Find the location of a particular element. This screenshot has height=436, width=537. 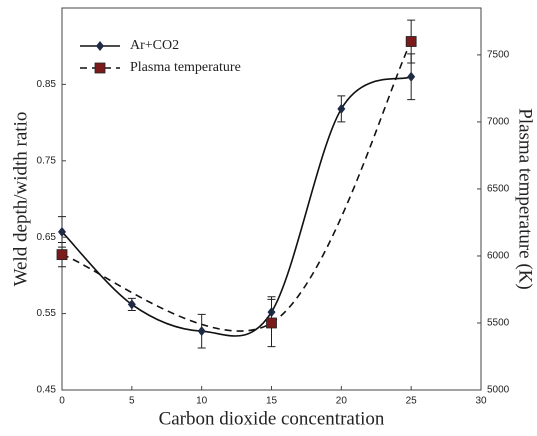

y-tick-label: 0.55 is located at coordinates (47, 313).